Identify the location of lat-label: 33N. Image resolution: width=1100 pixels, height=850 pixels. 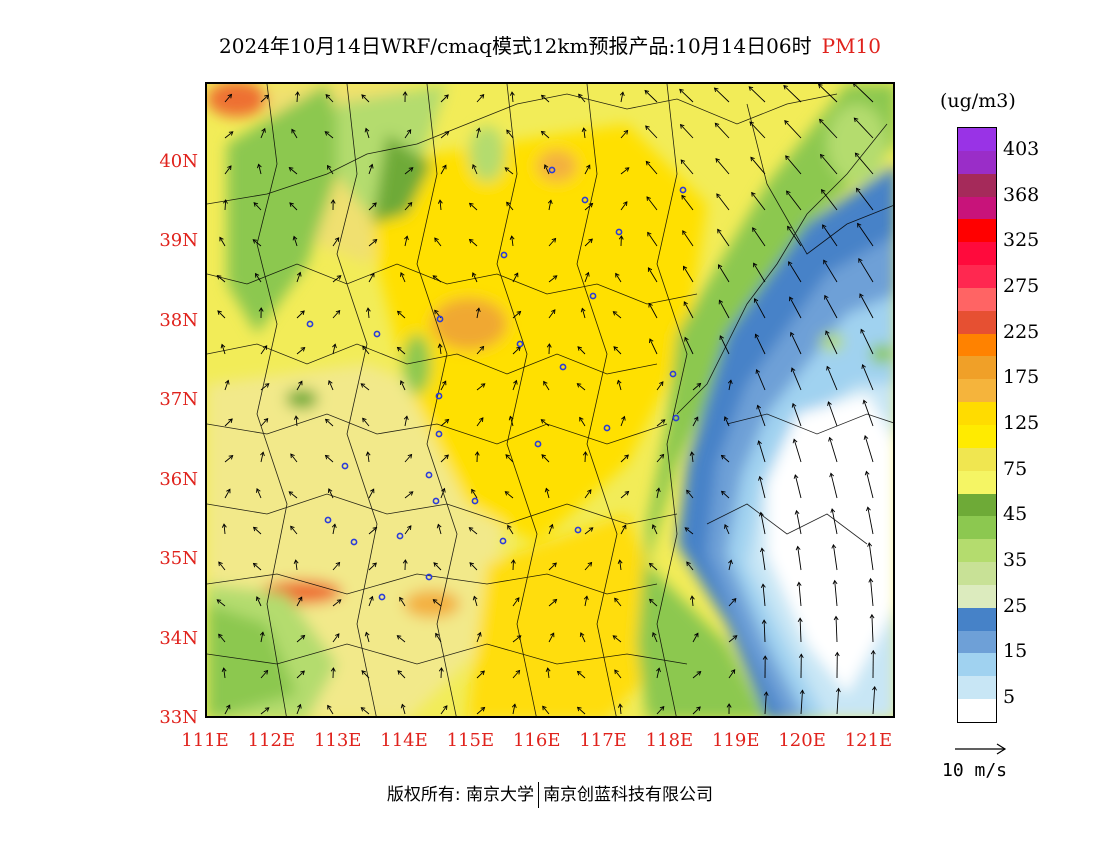
(178, 717).